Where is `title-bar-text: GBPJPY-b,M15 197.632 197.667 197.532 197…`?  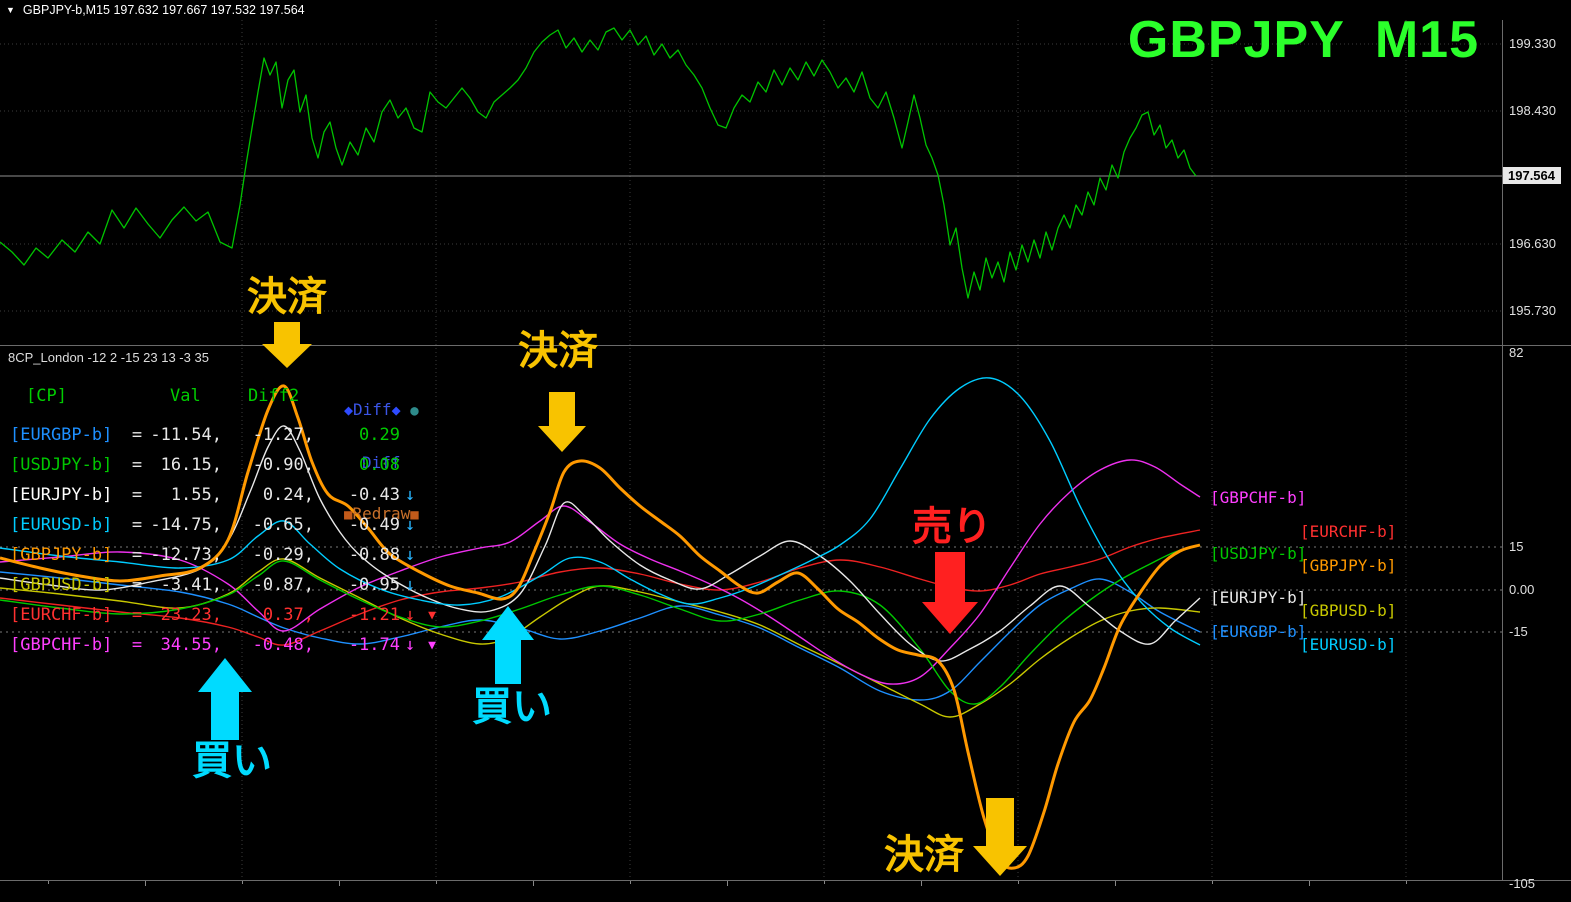
title-bar-text: GBPJPY-b,M15 197.632 197.667 197.532 197… is located at coordinates (163, 10).